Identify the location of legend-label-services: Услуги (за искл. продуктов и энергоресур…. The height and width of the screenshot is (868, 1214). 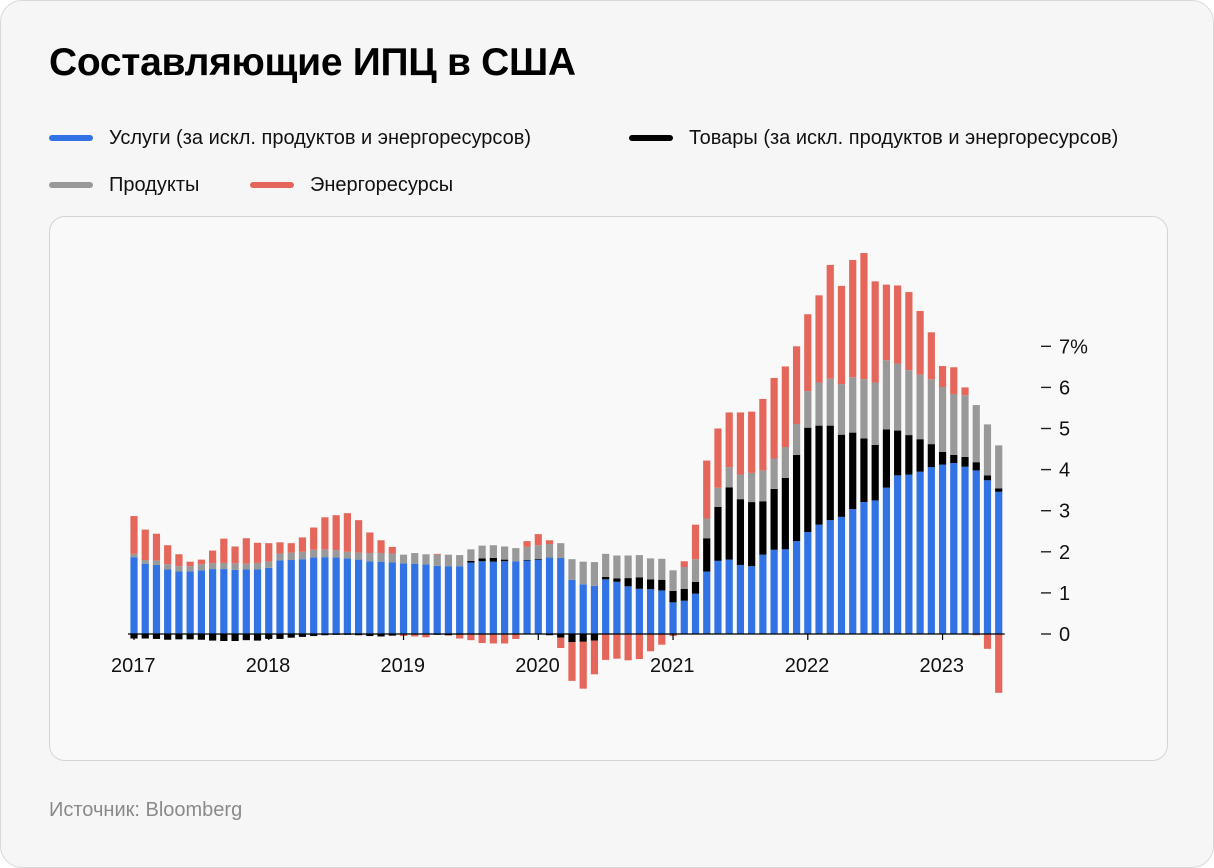
(320, 137).